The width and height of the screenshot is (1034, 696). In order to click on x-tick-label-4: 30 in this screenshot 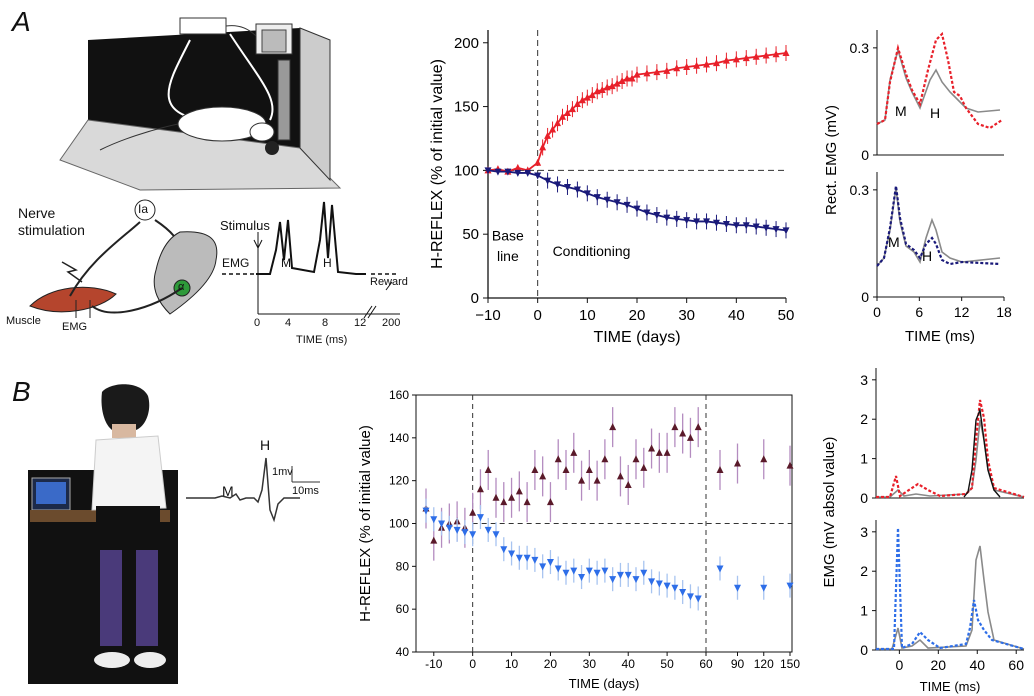, I will do `click(686, 315)`.